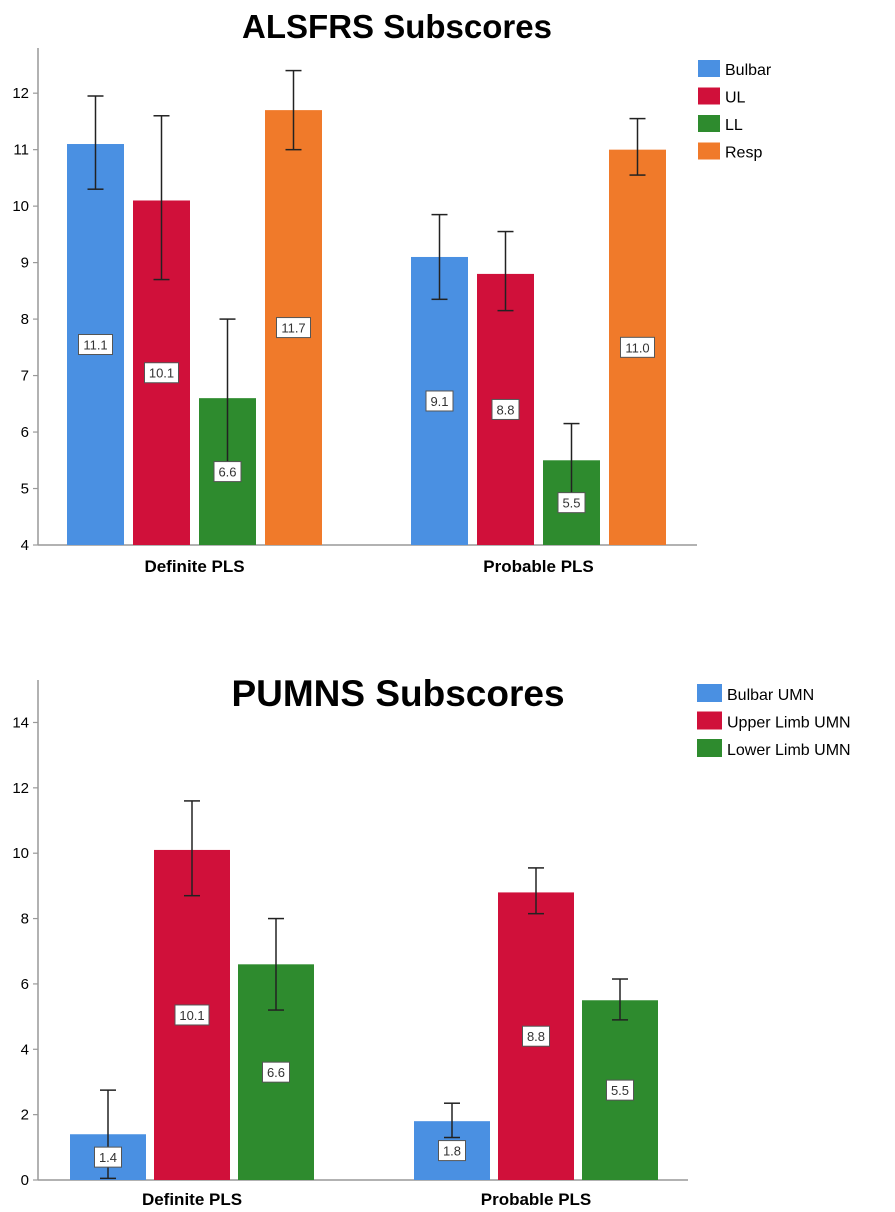 This screenshot has height=1212, width=895. Describe the element at coordinates (789, 750) in the screenshot. I see `legend-label: Lower Limb UMN` at that location.